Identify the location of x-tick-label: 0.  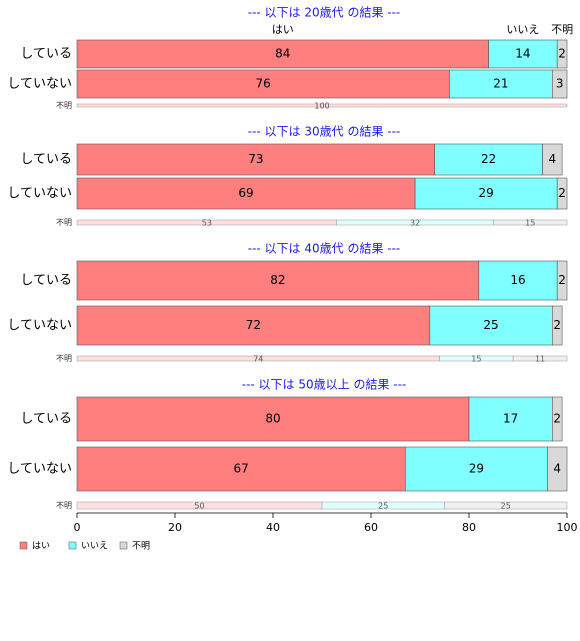
(77, 527).